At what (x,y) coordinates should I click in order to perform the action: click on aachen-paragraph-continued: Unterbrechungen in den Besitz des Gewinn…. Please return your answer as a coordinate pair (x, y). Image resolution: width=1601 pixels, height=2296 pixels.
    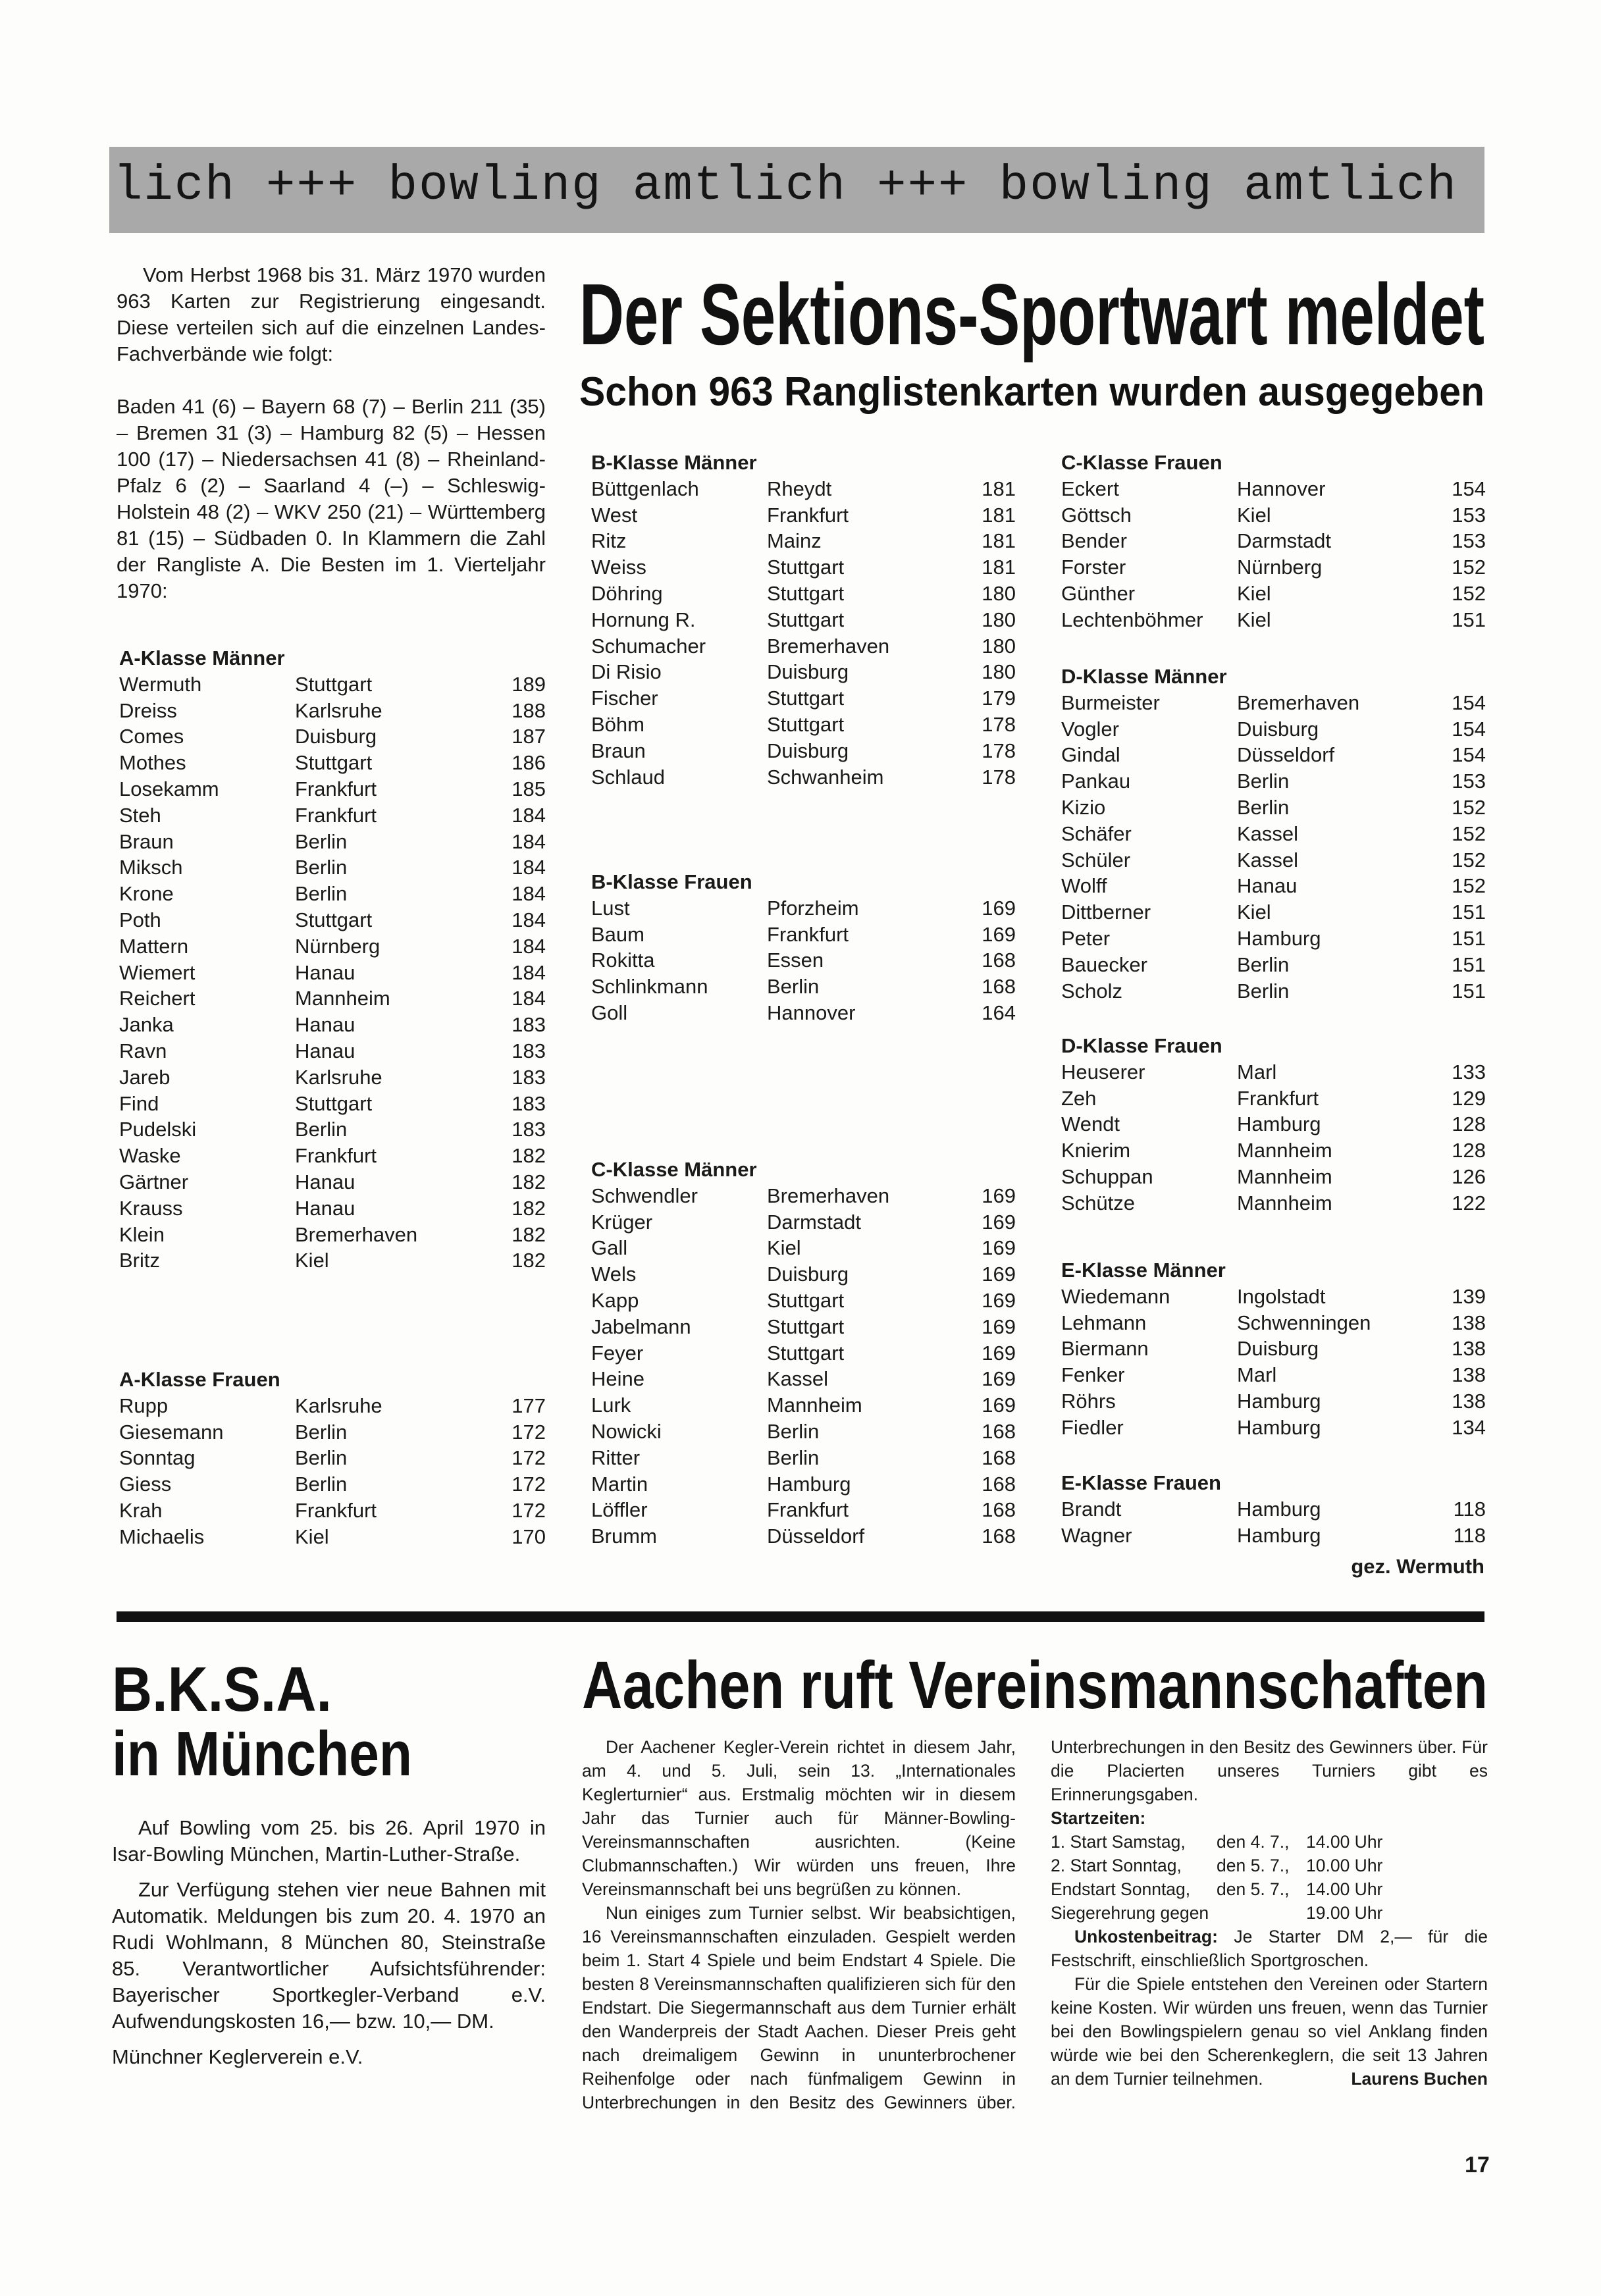
    Looking at the image, I should click on (1269, 1770).